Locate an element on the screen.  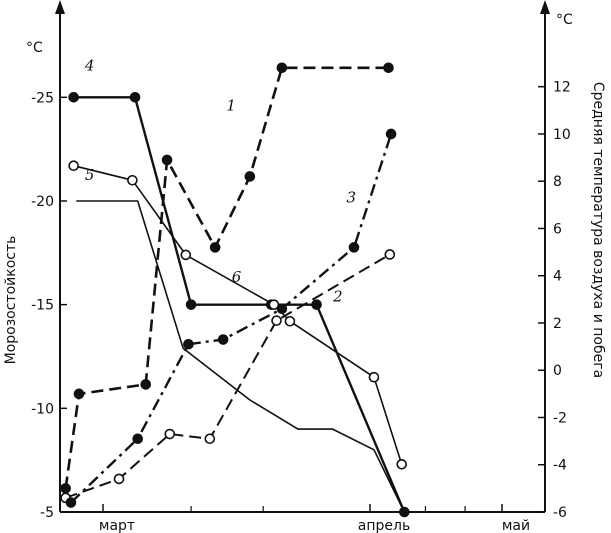
month-label: май is located at coordinates (516, 525).